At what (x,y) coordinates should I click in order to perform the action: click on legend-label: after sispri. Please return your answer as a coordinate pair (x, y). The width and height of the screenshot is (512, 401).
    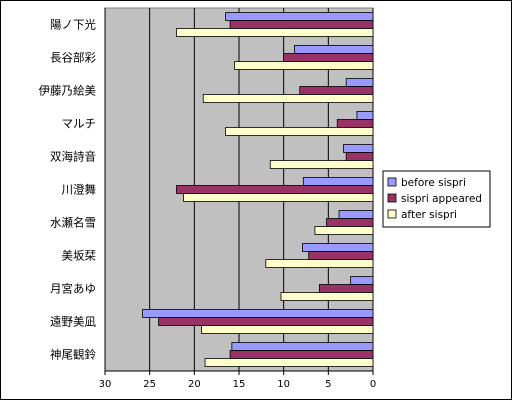
    Looking at the image, I should click on (429, 215).